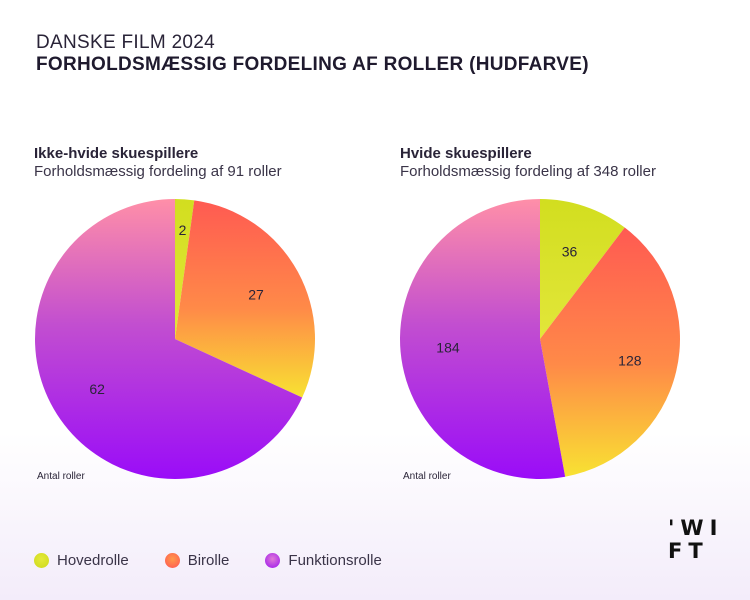 The height and width of the screenshot is (600, 750). Describe the element at coordinates (427, 476) in the screenshot. I see `pie-2-note: Antal roller` at that location.